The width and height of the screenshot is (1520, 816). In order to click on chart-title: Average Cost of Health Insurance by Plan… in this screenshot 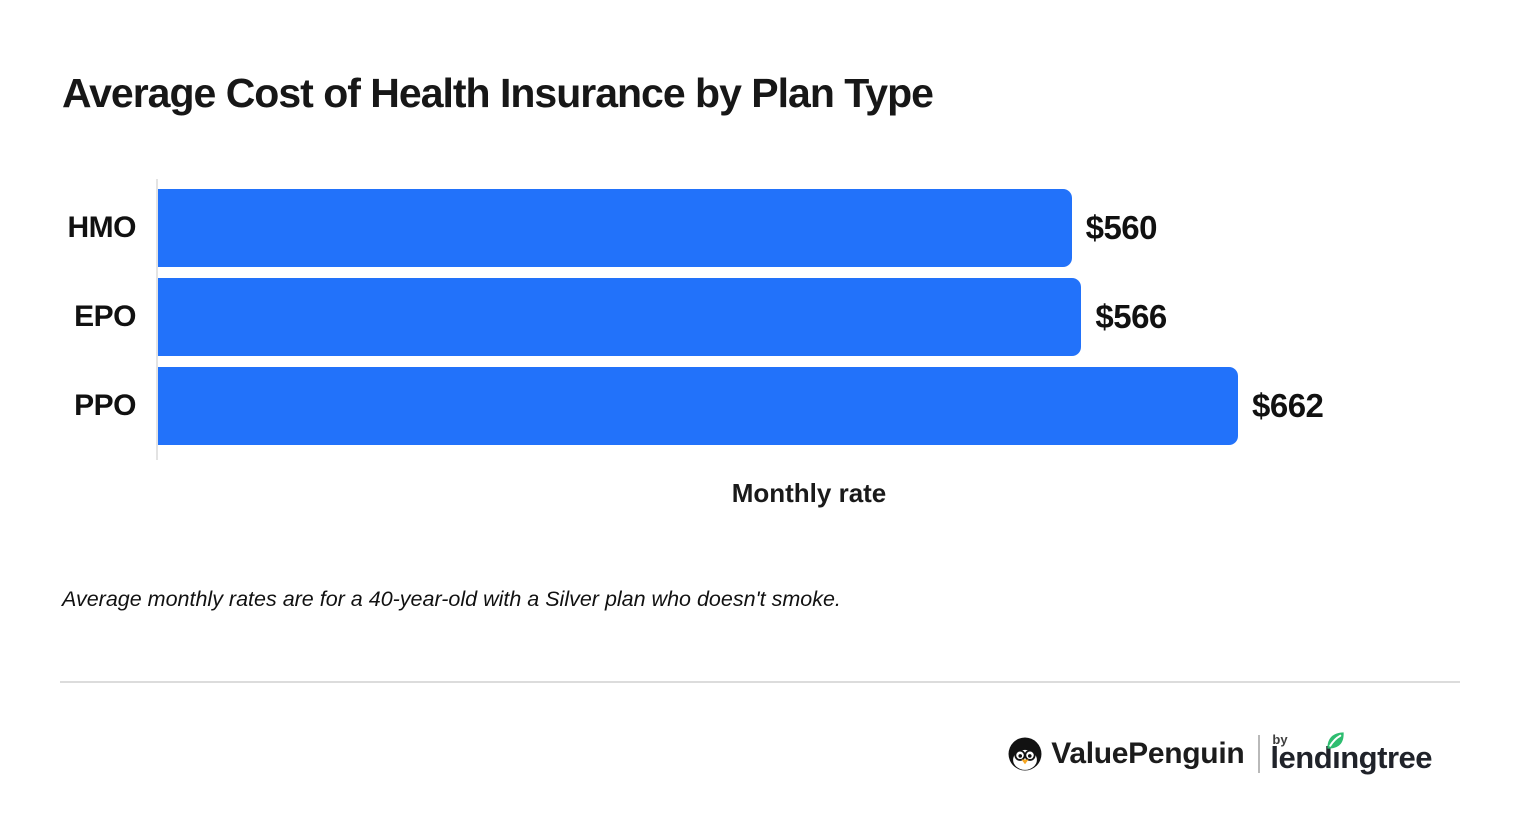, I will do `click(498, 93)`.